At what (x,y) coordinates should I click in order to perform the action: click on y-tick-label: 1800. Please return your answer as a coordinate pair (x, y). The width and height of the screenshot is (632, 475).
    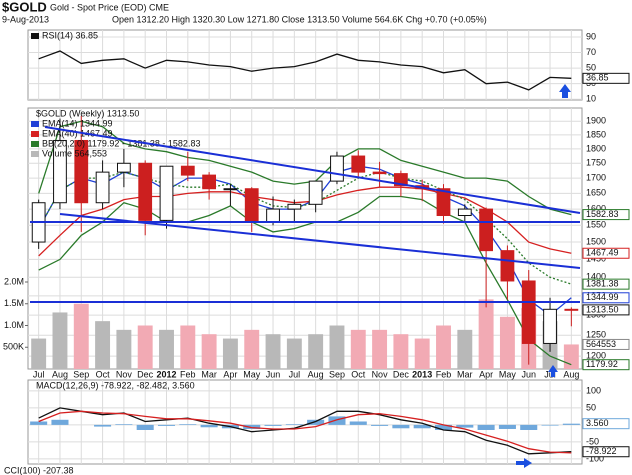
    Looking at the image, I should click on (596, 148).